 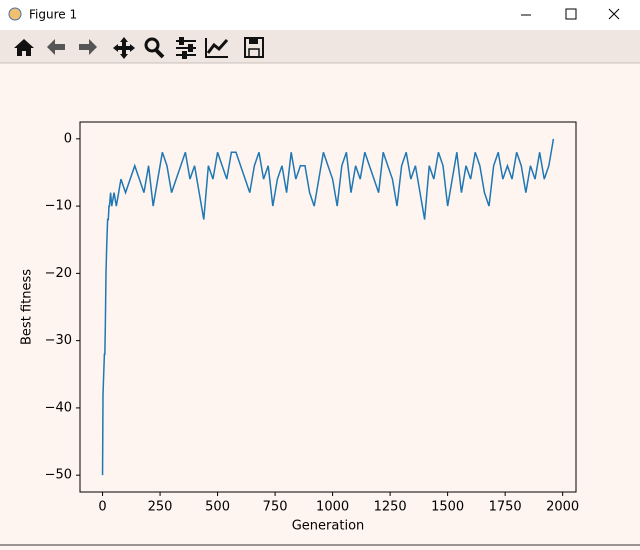 I want to click on x-tick-label: 1250, so click(x=390, y=507).